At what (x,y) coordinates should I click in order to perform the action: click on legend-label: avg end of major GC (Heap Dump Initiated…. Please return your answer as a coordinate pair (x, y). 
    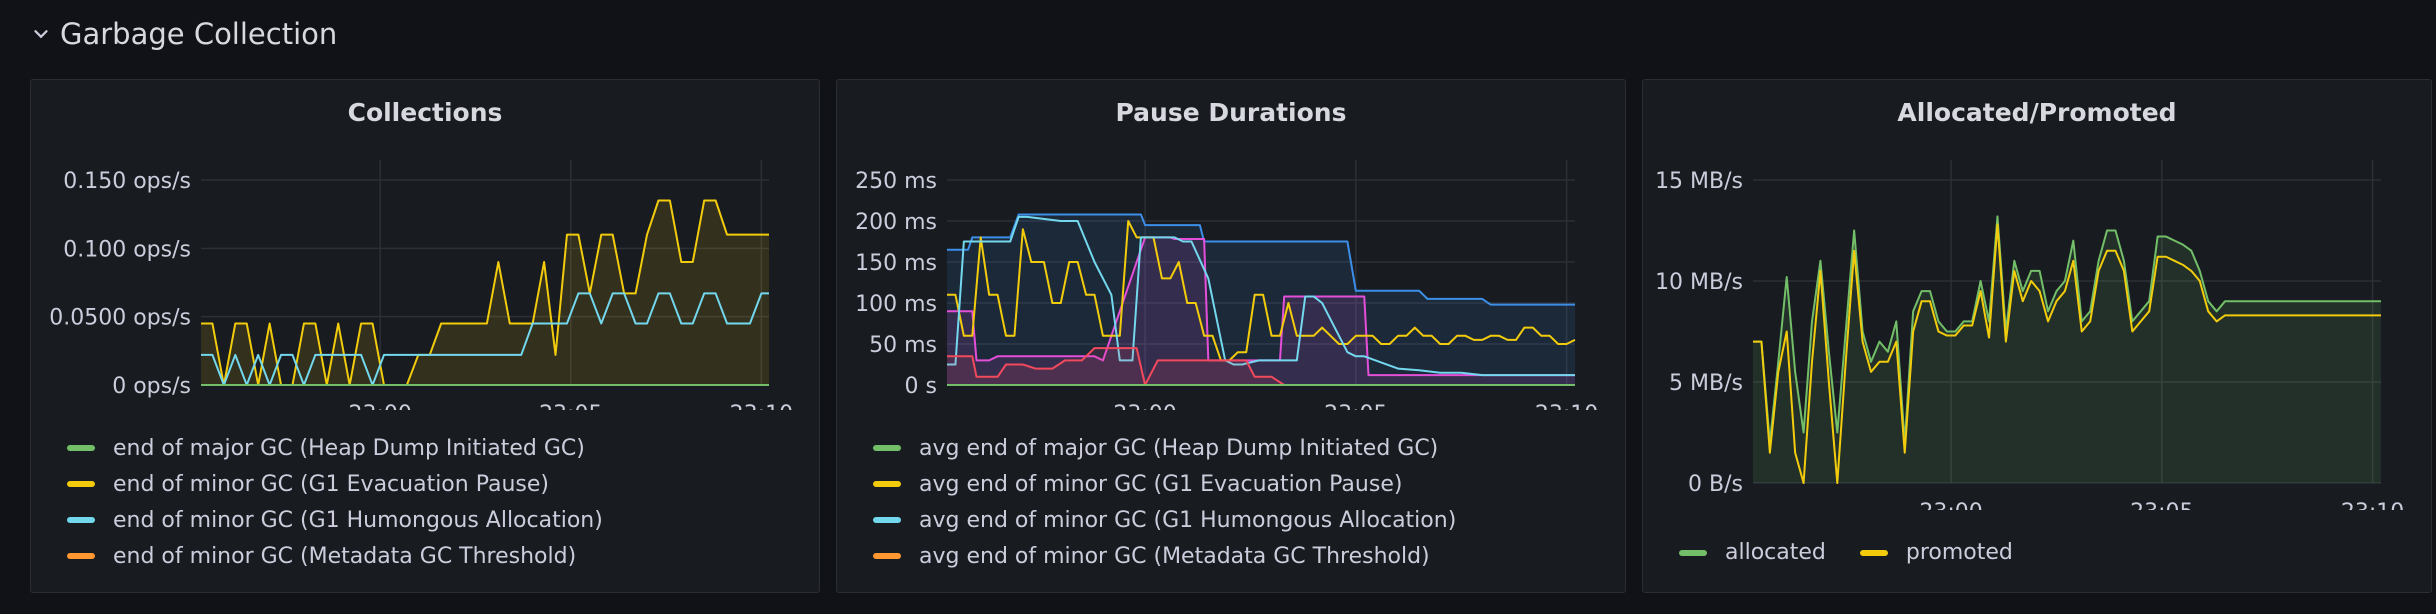
    Looking at the image, I should click on (1179, 448).